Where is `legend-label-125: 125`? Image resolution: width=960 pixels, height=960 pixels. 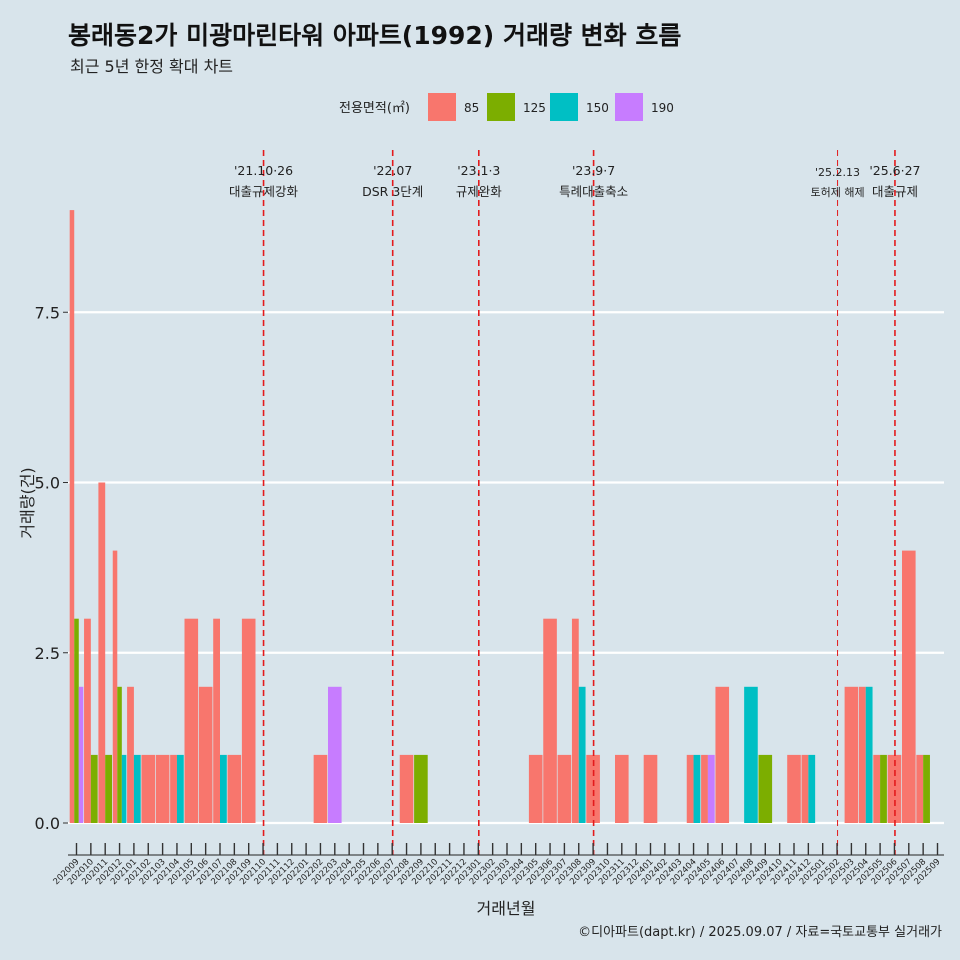 legend-label-125: 125 is located at coordinates (534, 108).